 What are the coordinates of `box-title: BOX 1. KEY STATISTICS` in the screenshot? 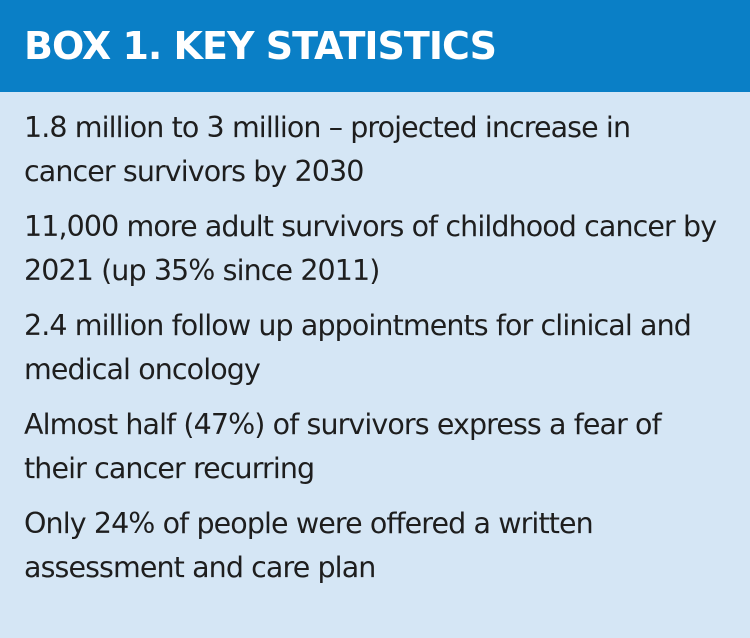 It's located at (260, 46).